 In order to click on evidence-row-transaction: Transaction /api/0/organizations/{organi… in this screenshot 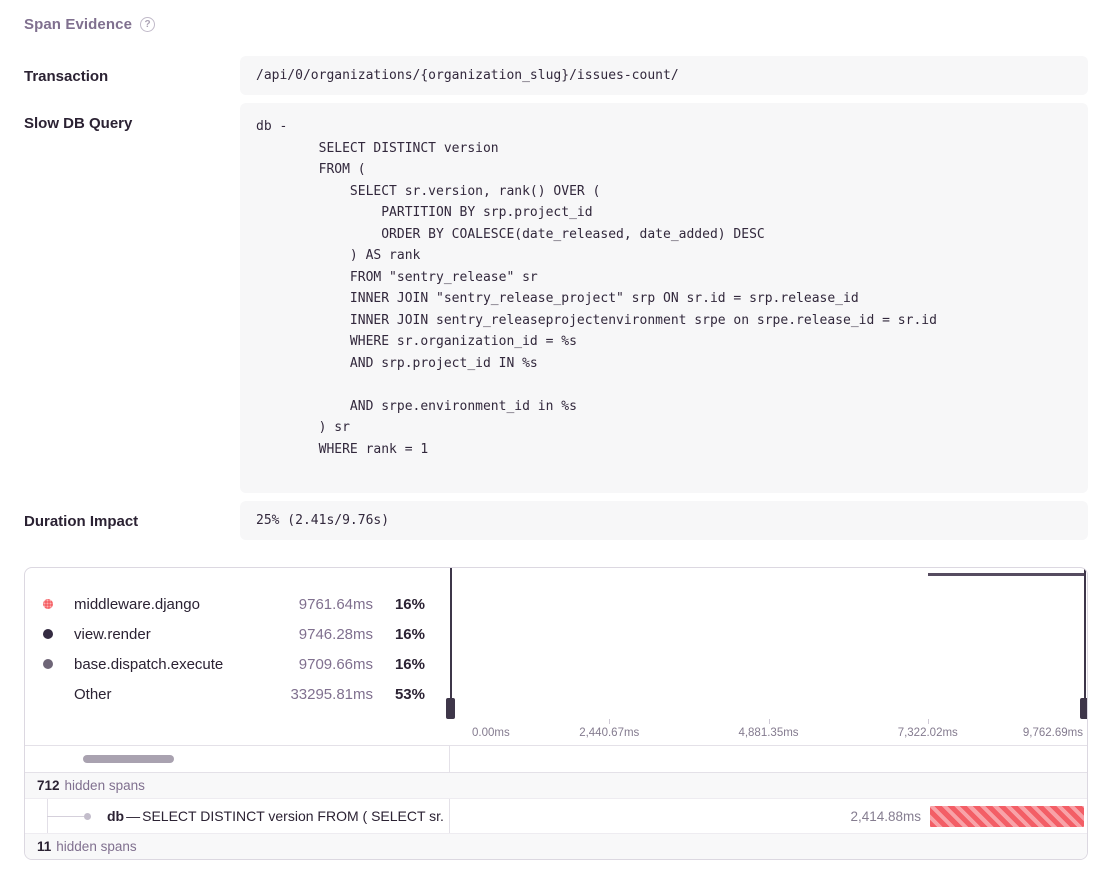, I will do `click(556, 75)`.